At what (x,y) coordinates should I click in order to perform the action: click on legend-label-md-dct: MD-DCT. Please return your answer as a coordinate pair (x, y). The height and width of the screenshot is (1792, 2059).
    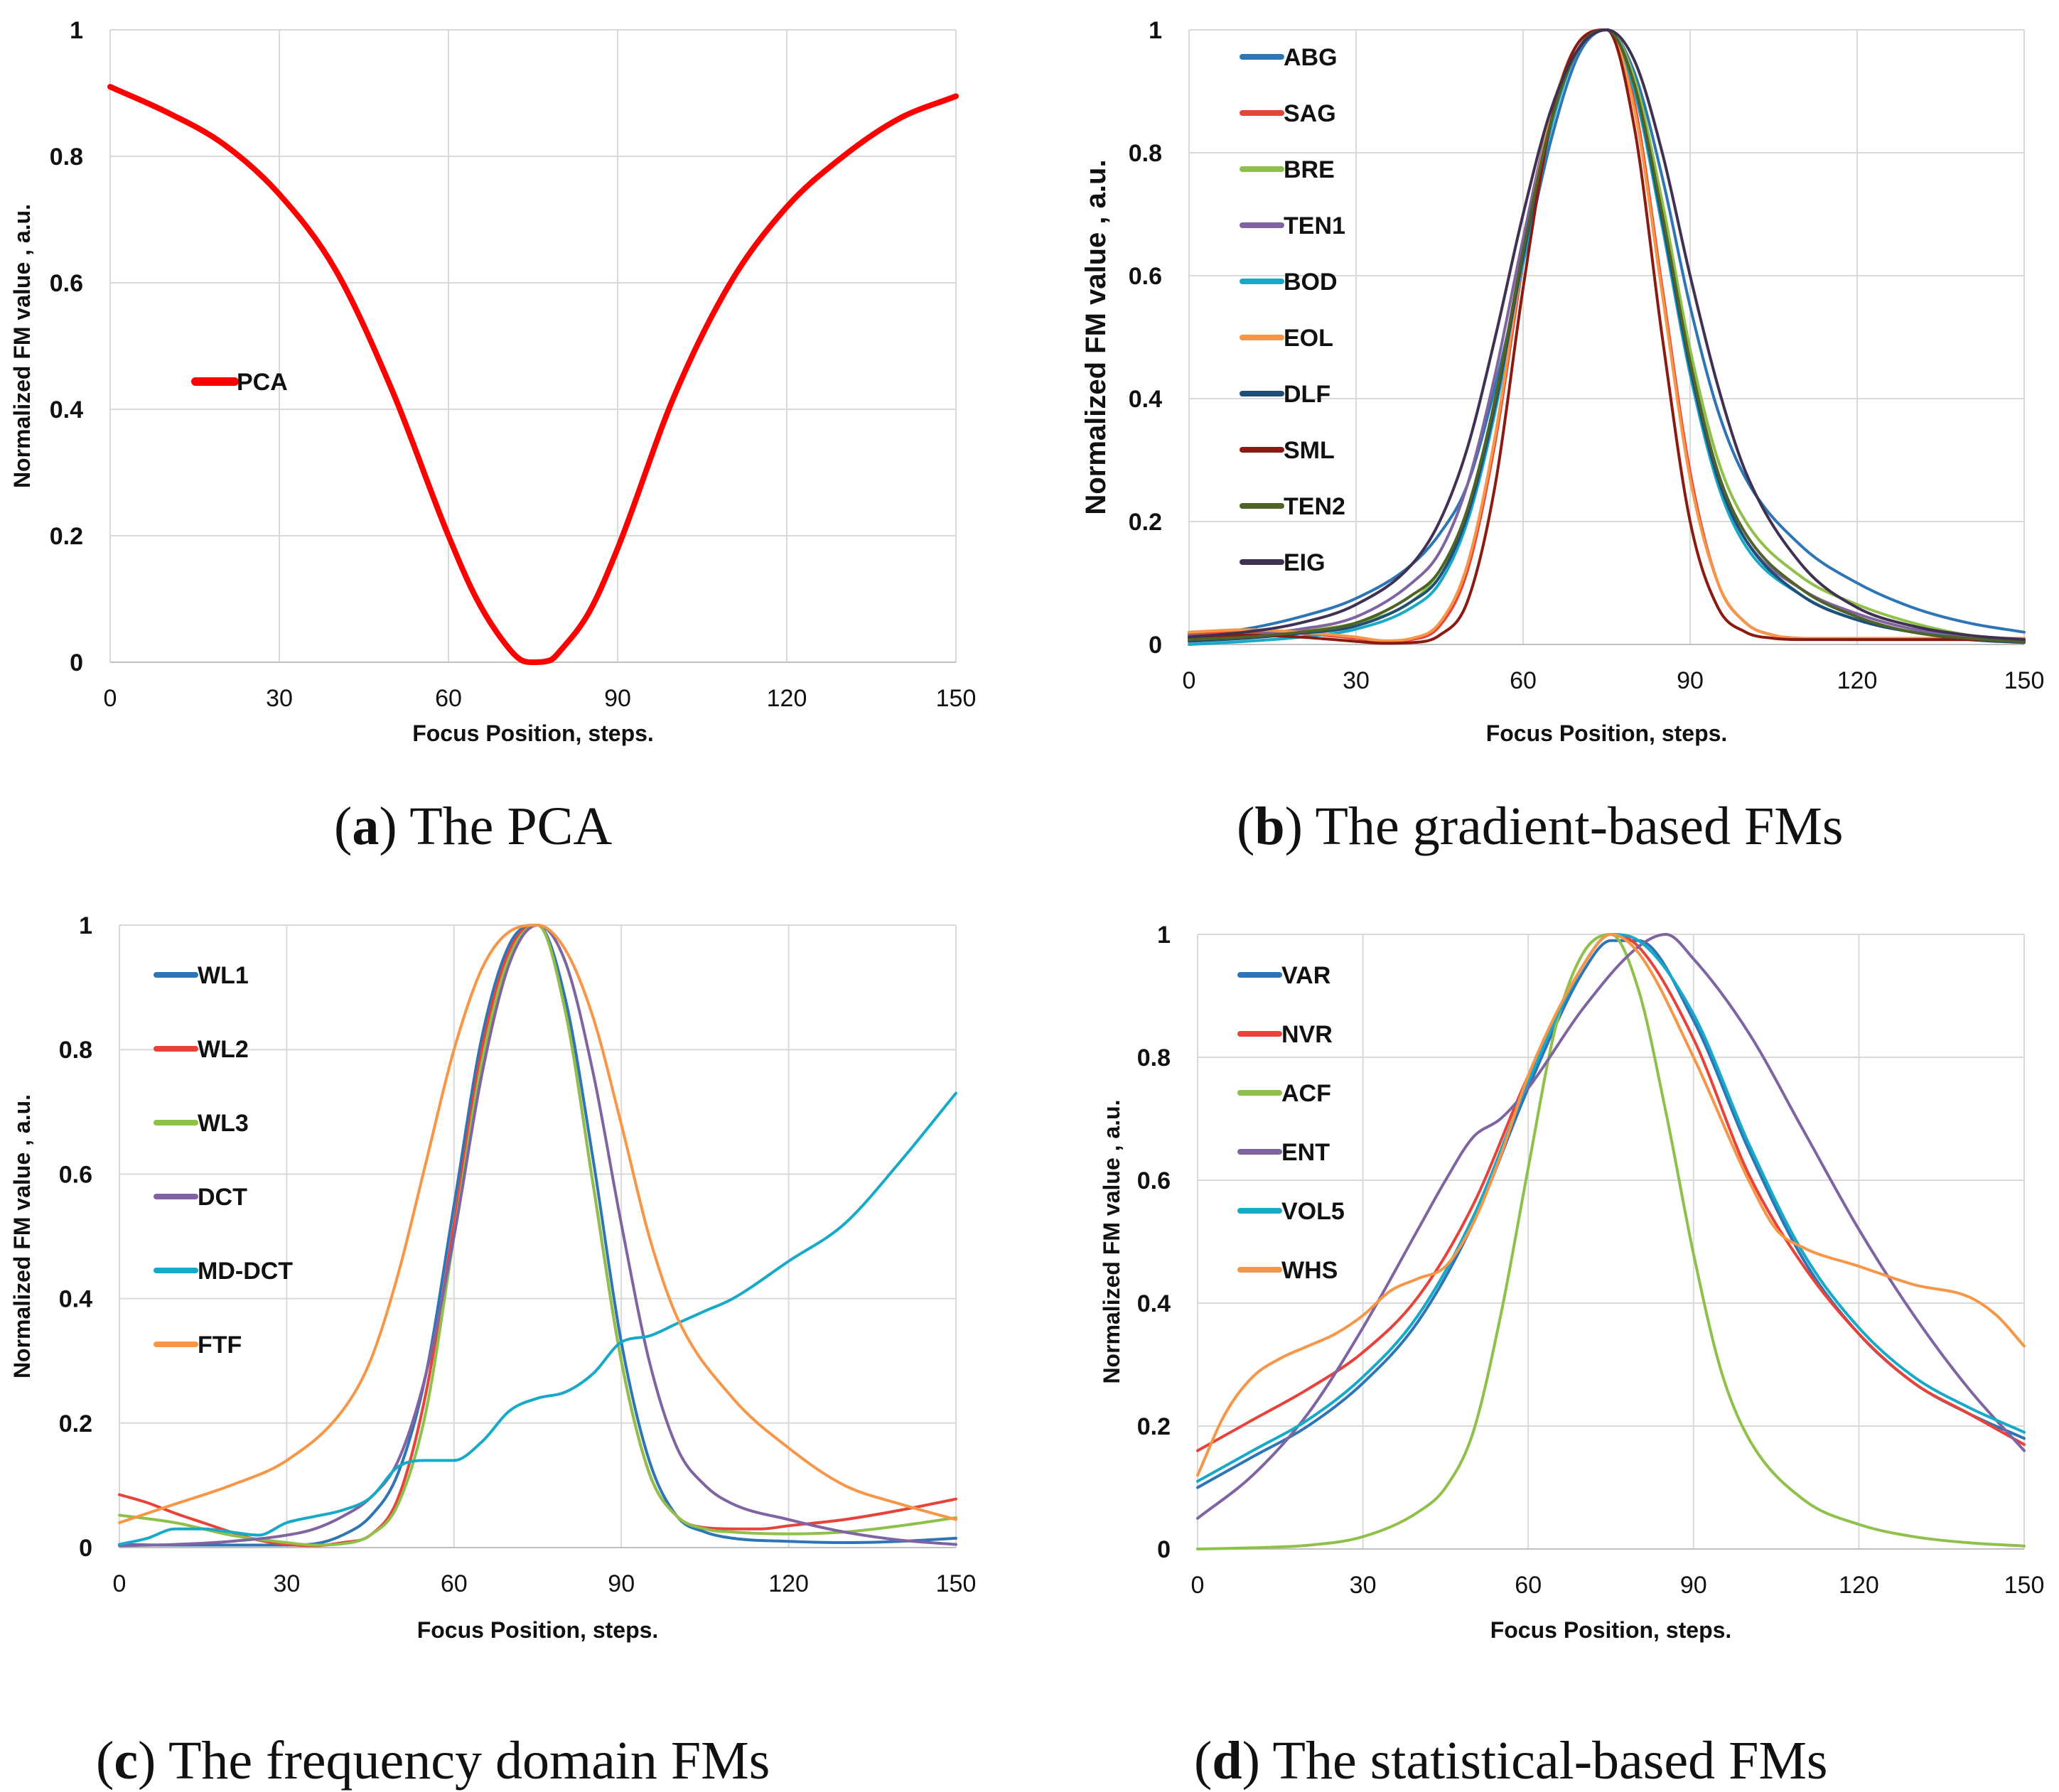
    Looking at the image, I should click on (245, 1271).